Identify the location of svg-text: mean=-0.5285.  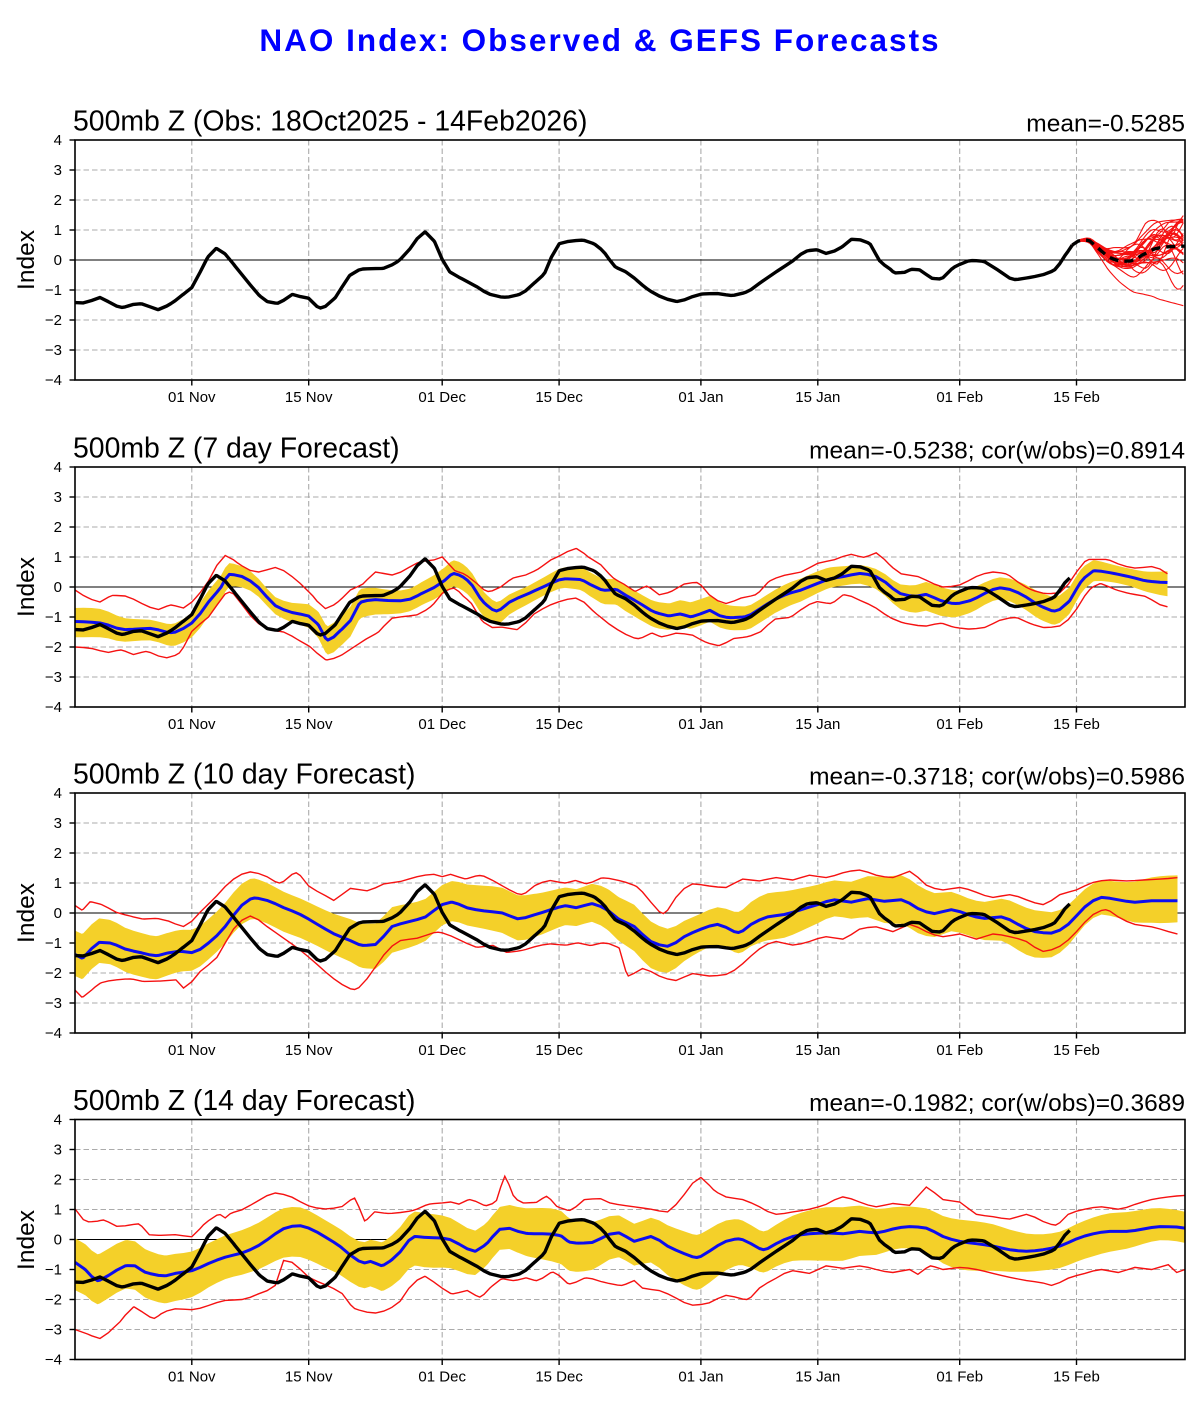
(1105, 124).